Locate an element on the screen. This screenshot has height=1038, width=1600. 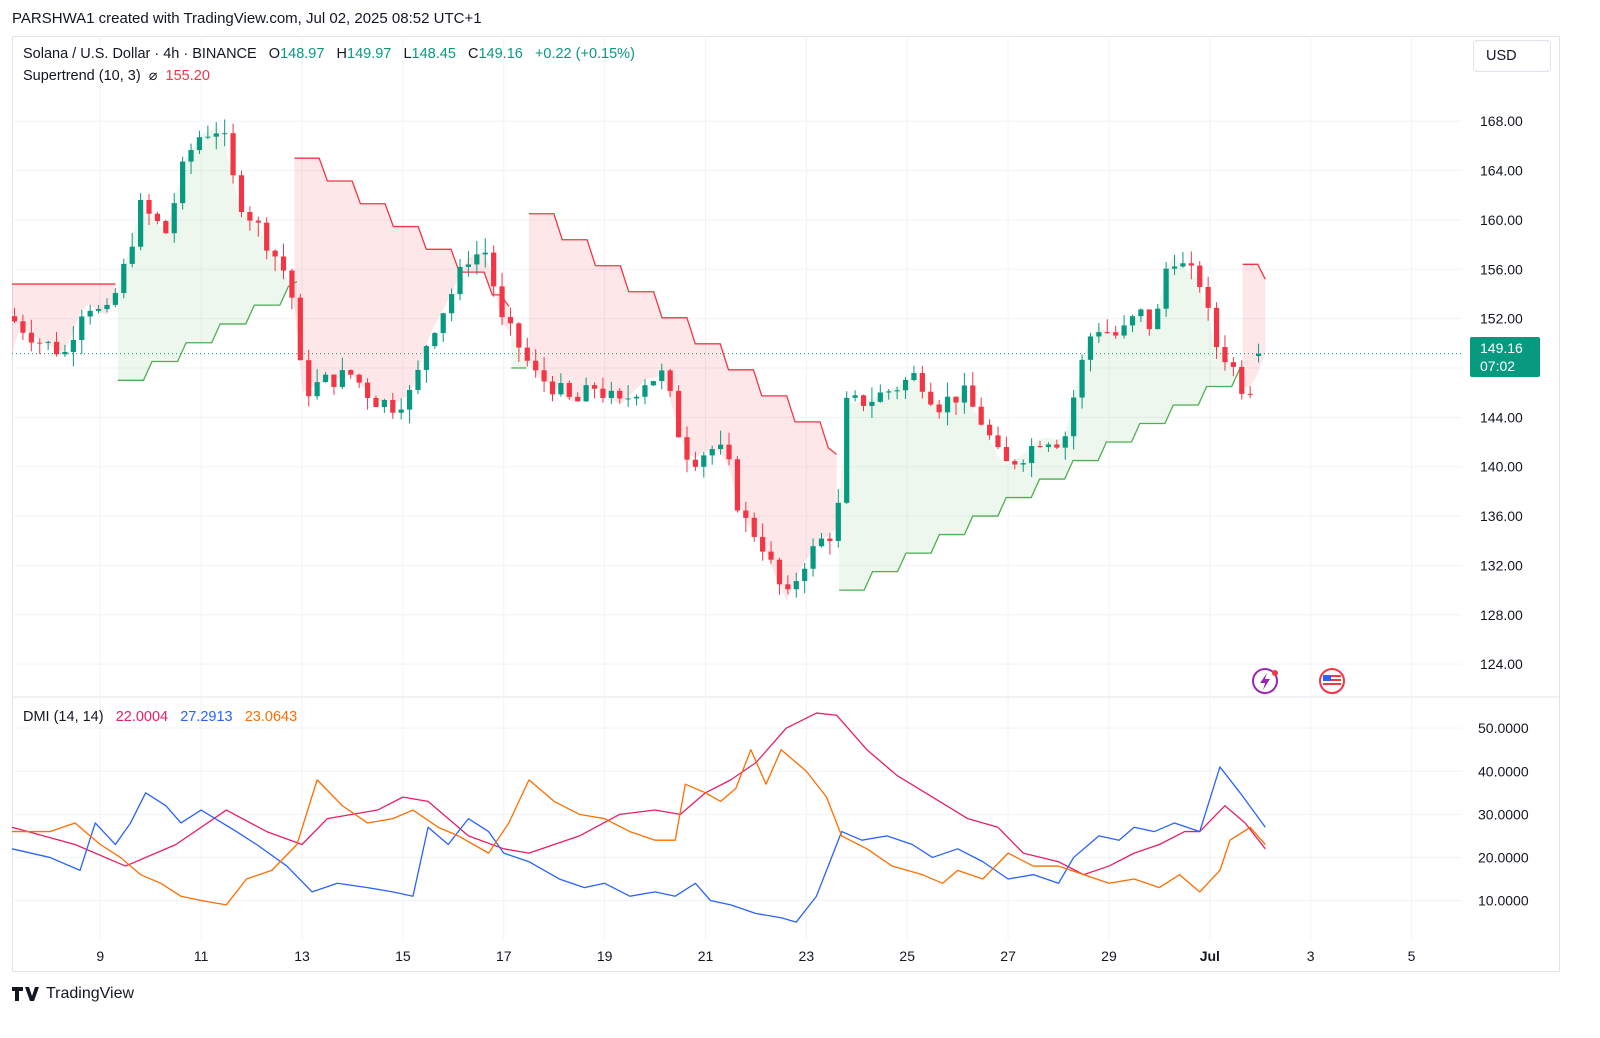
supertrend-legend: Supertrend (10, 3) ⌀ 155.20 is located at coordinates (116, 76).